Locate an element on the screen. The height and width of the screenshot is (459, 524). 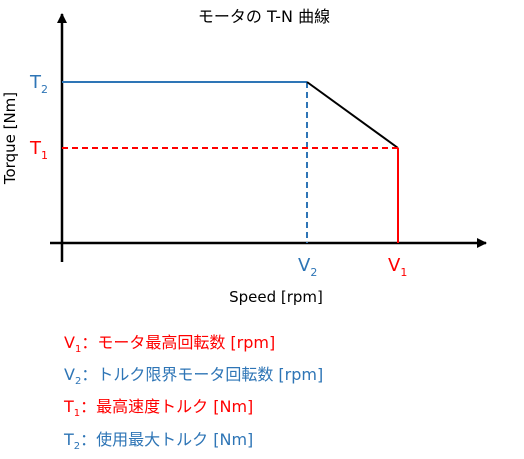
legend-t1: T1：最高速度トルク [Nm] is located at coordinates (193, 410).